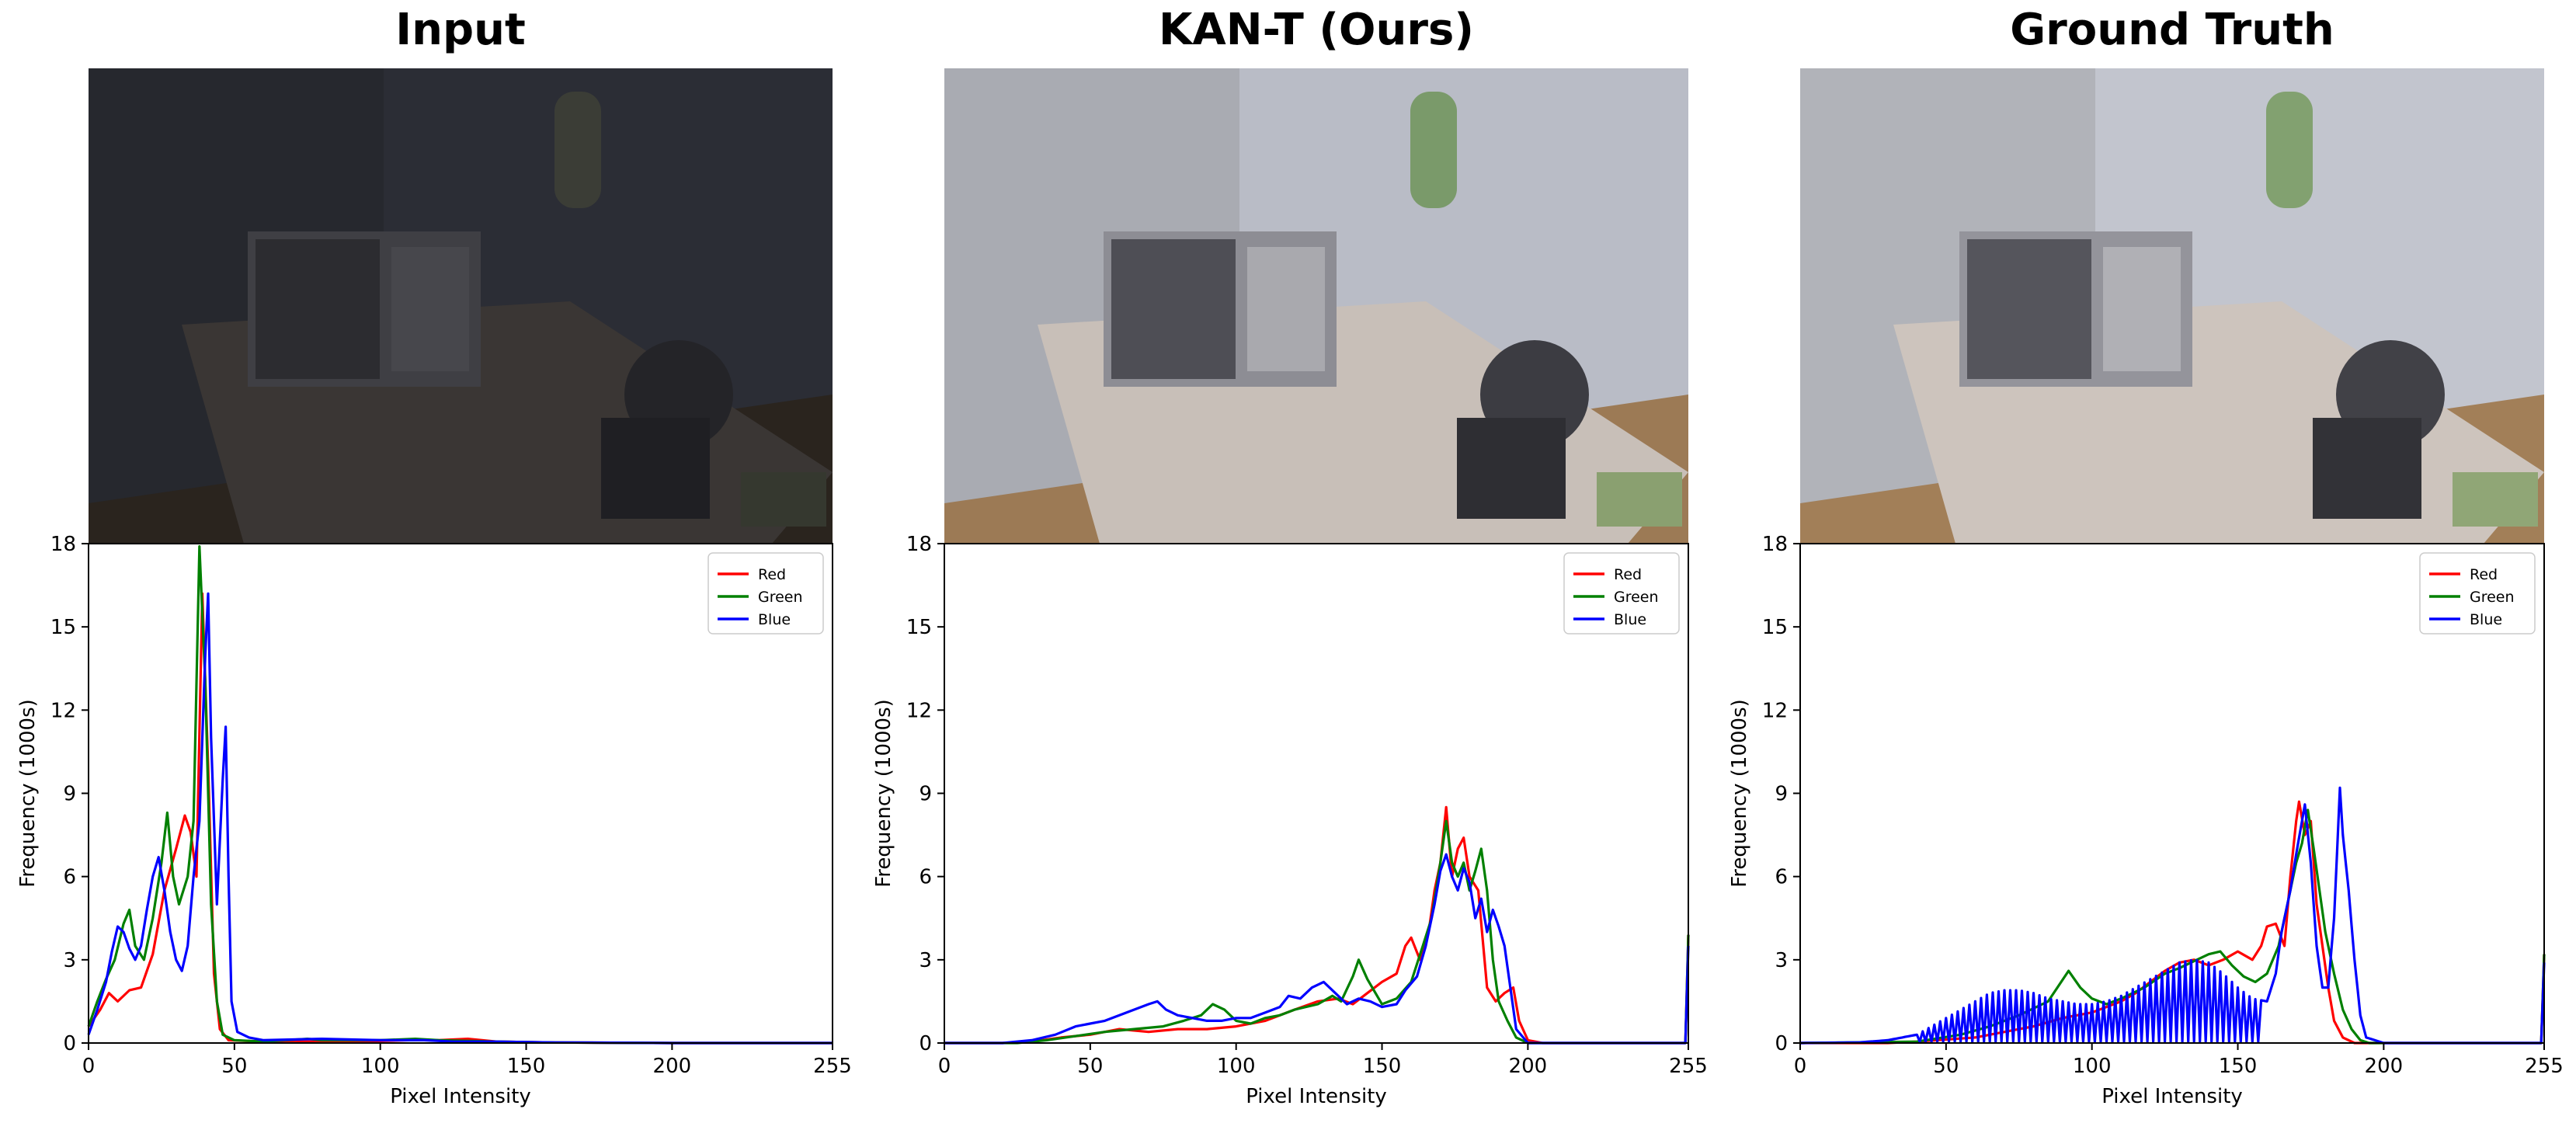  What do you see at coordinates (1316, 306) in the screenshot?
I see `kan-t-photo` at bounding box center [1316, 306].